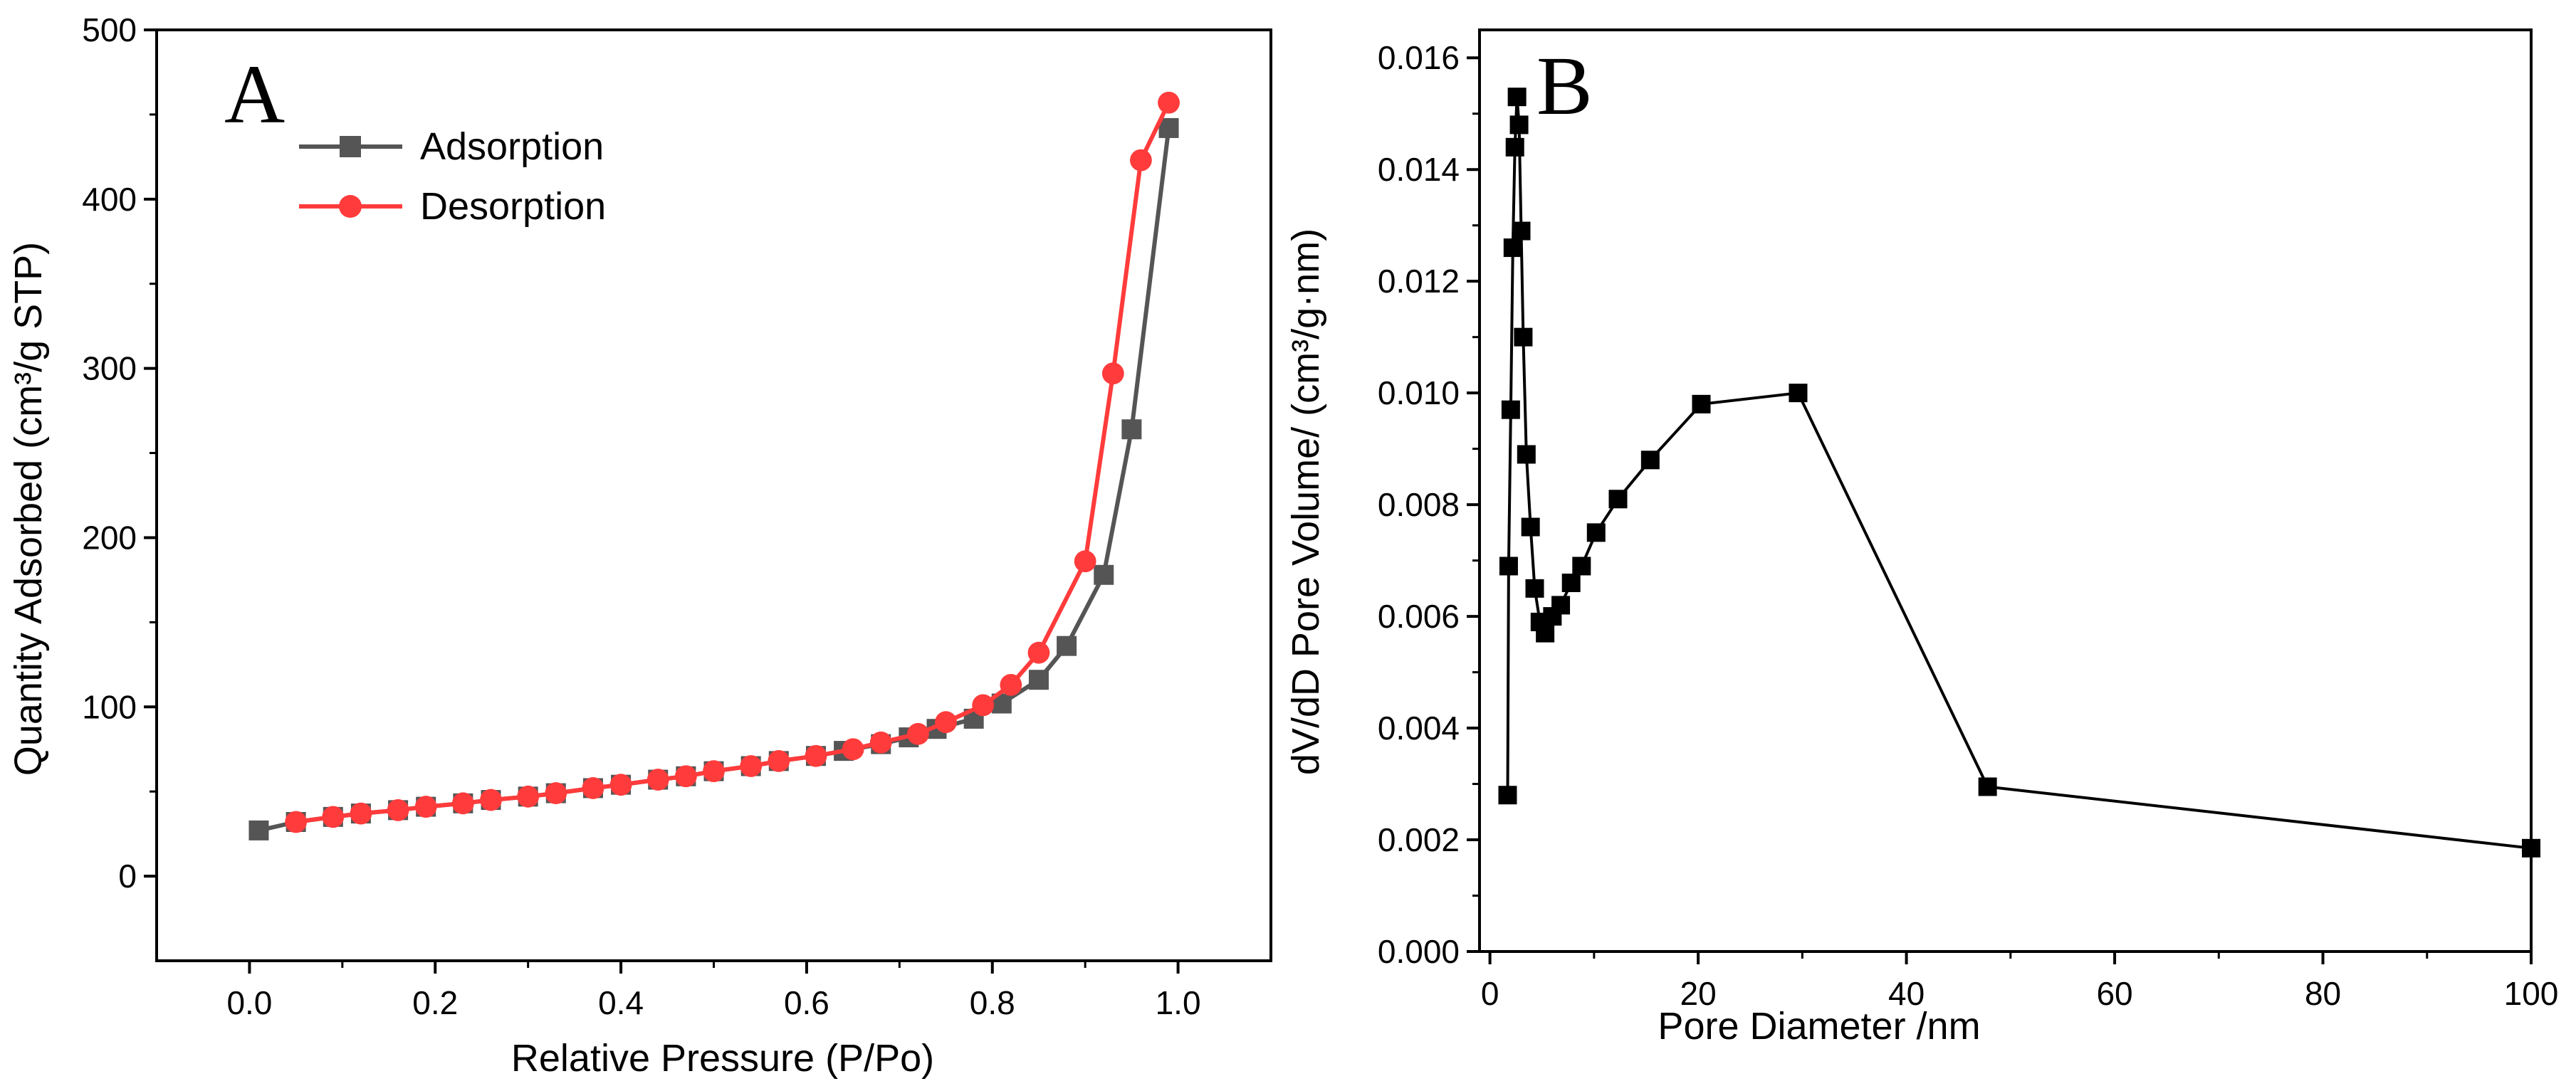 The width and height of the screenshot is (2576, 1091). What do you see at coordinates (350, 146) in the screenshot?
I see `legend-marker-adsorption` at bounding box center [350, 146].